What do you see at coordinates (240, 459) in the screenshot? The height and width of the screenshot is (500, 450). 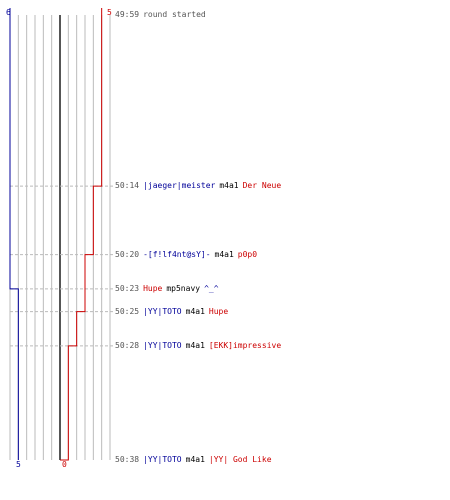 I see `event-player: |YY| God Like` at bounding box center [240, 459].